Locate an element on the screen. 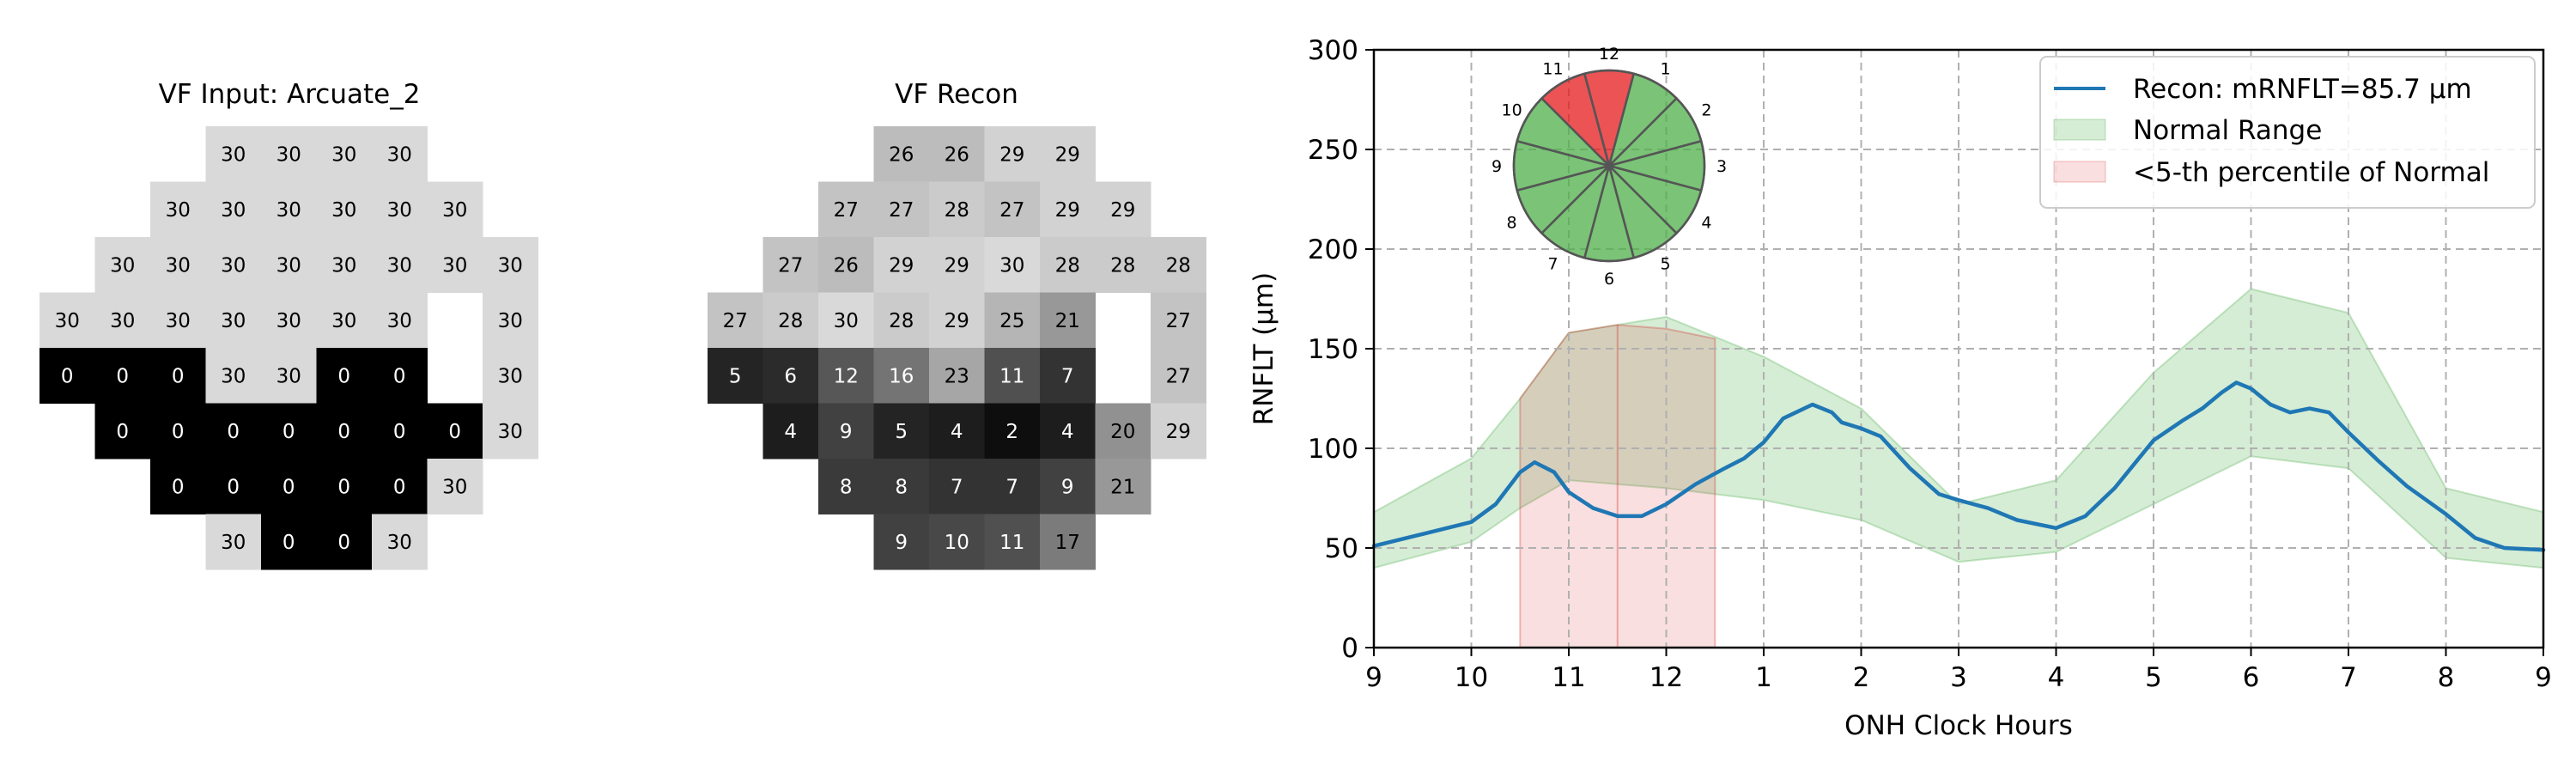 The image size is (2576, 773). clock-sector-label: 5 is located at coordinates (1665, 263).